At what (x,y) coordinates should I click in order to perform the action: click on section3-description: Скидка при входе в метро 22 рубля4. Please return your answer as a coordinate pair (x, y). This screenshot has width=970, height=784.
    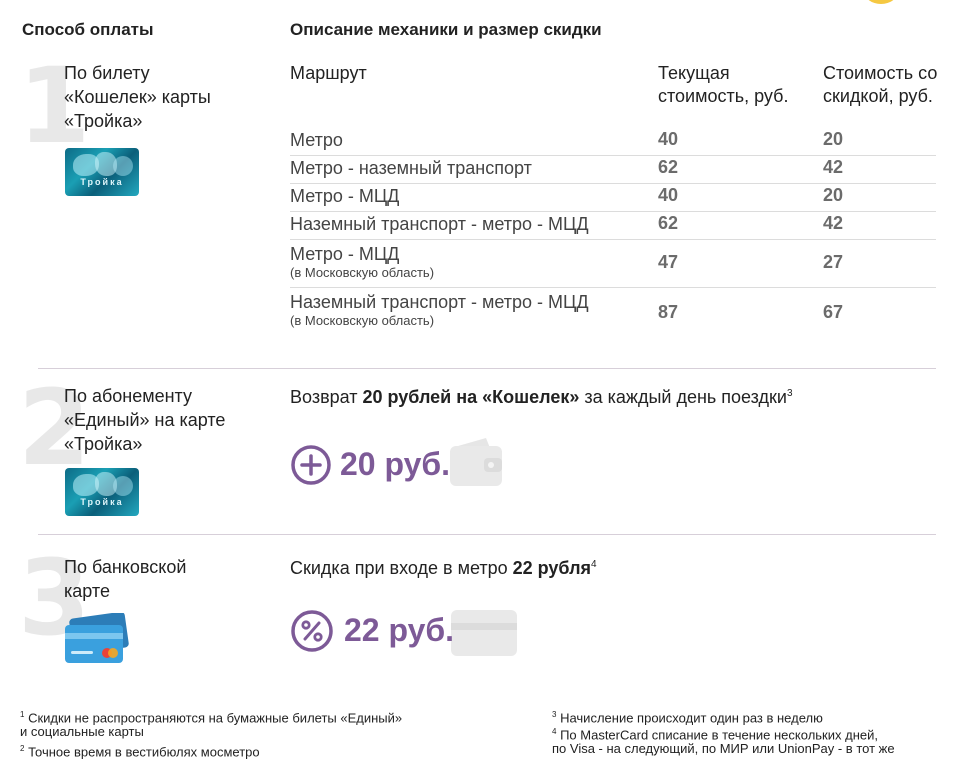
    Looking at the image, I should click on (443, 568).